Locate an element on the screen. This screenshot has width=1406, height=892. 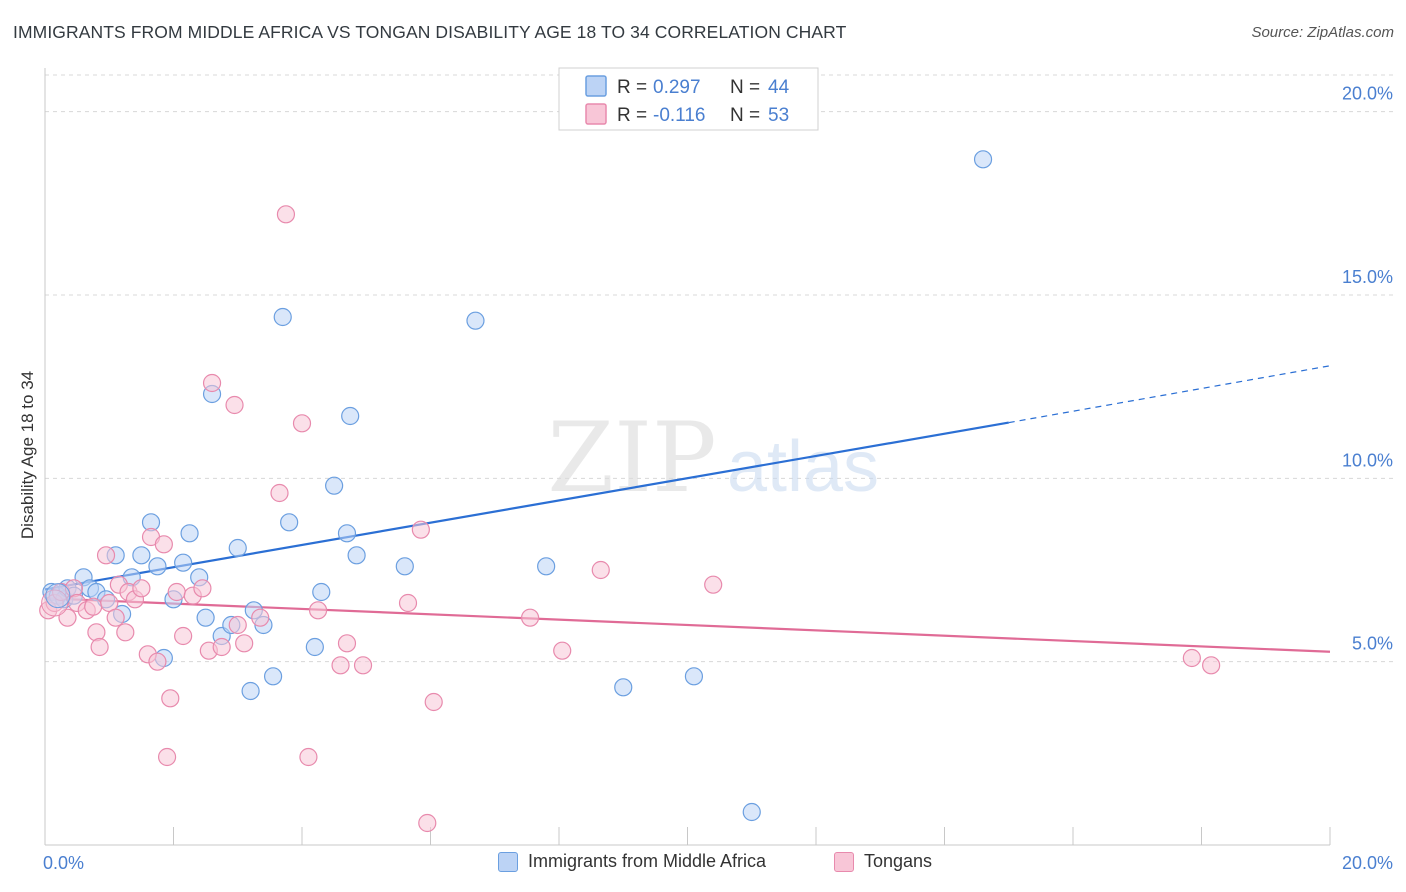
watermark-zip: ZIP is located at coordinates (631, 458).